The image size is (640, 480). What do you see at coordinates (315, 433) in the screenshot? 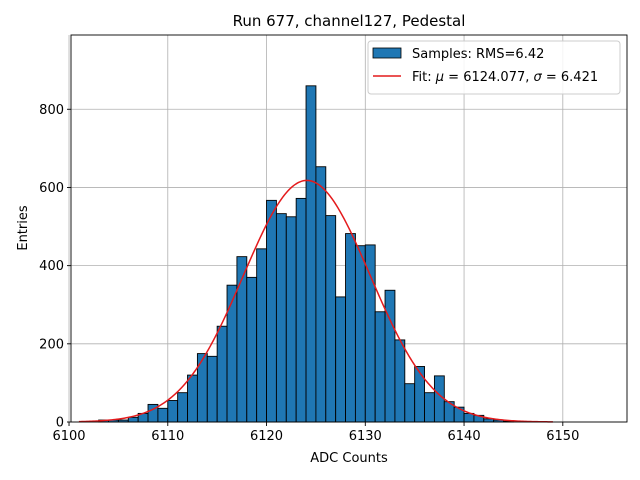
I see `x-axis-ticks: 6100 6110 6120 6130 6140 6150` at bounding box center [315, 433].